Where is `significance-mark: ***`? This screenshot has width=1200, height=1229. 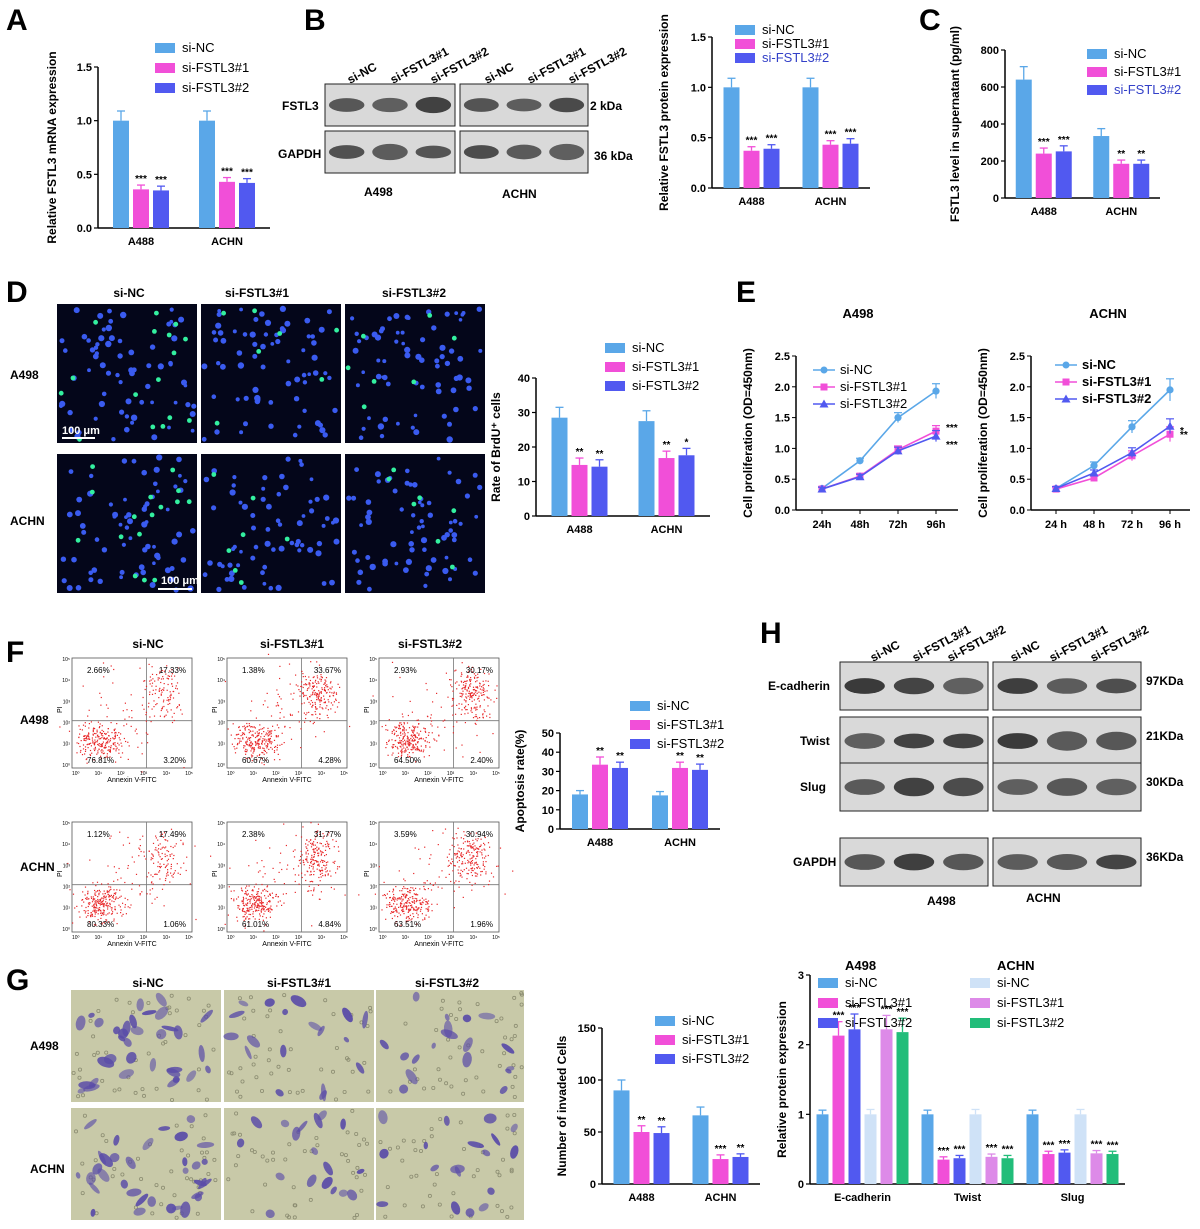
significance-mark: *** is located at coordinates (944, 1151).